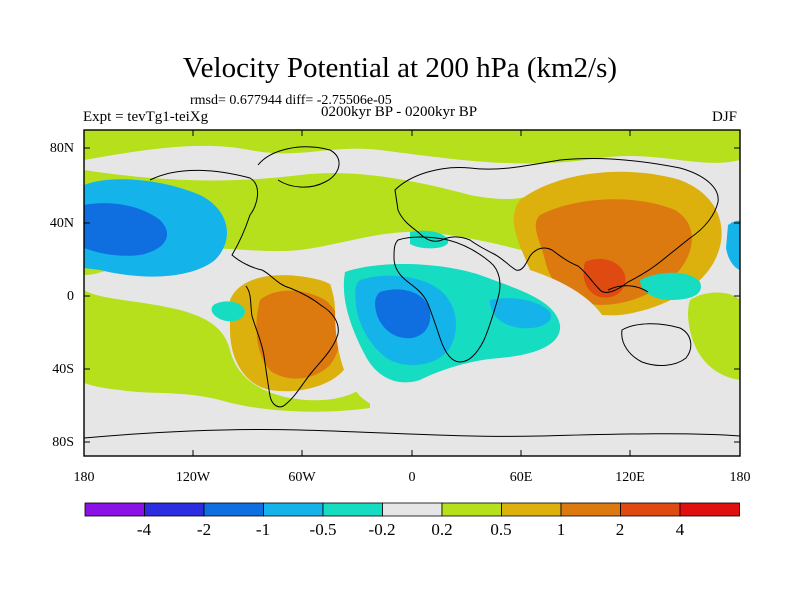 The height and width of the screenshot is (600, 800). What do you see at coordinates (63, 442) in the screenshot?
I see `lat-label-80s: 80S` at bounding box center [63, 442].